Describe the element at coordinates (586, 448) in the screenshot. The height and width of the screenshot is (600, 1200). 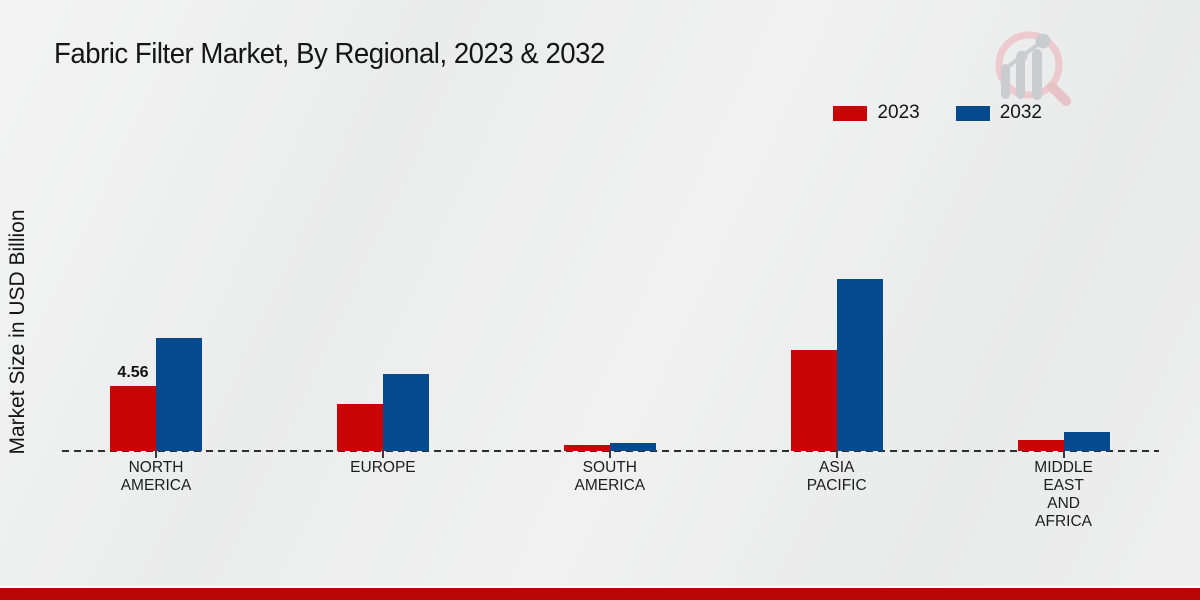
I see `bar-2023-south-america` at that location.